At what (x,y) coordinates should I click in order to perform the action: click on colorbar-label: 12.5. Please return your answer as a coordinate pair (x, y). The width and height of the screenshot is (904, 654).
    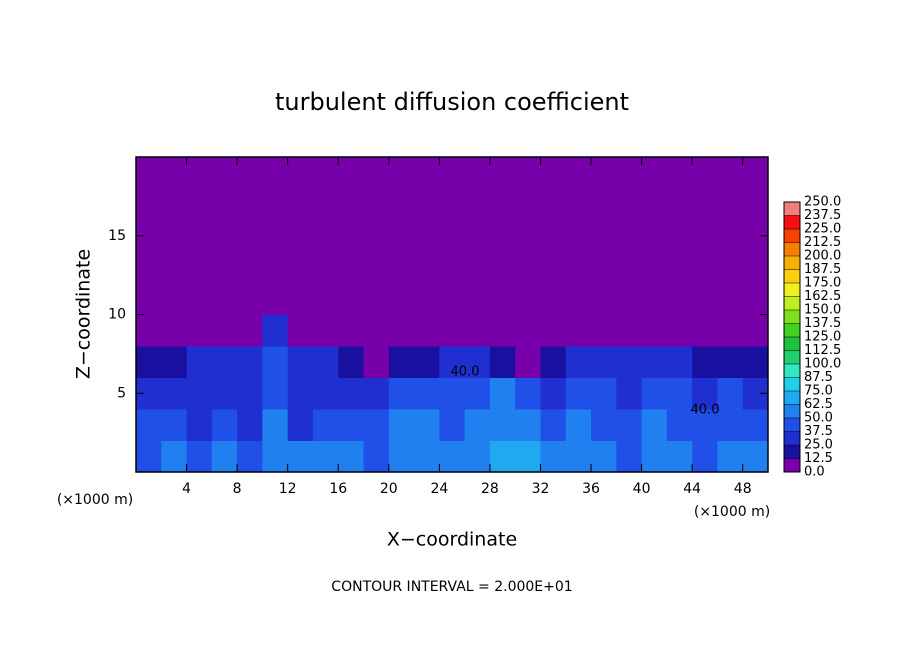
    Looking at the image, I should click on (818, 458).